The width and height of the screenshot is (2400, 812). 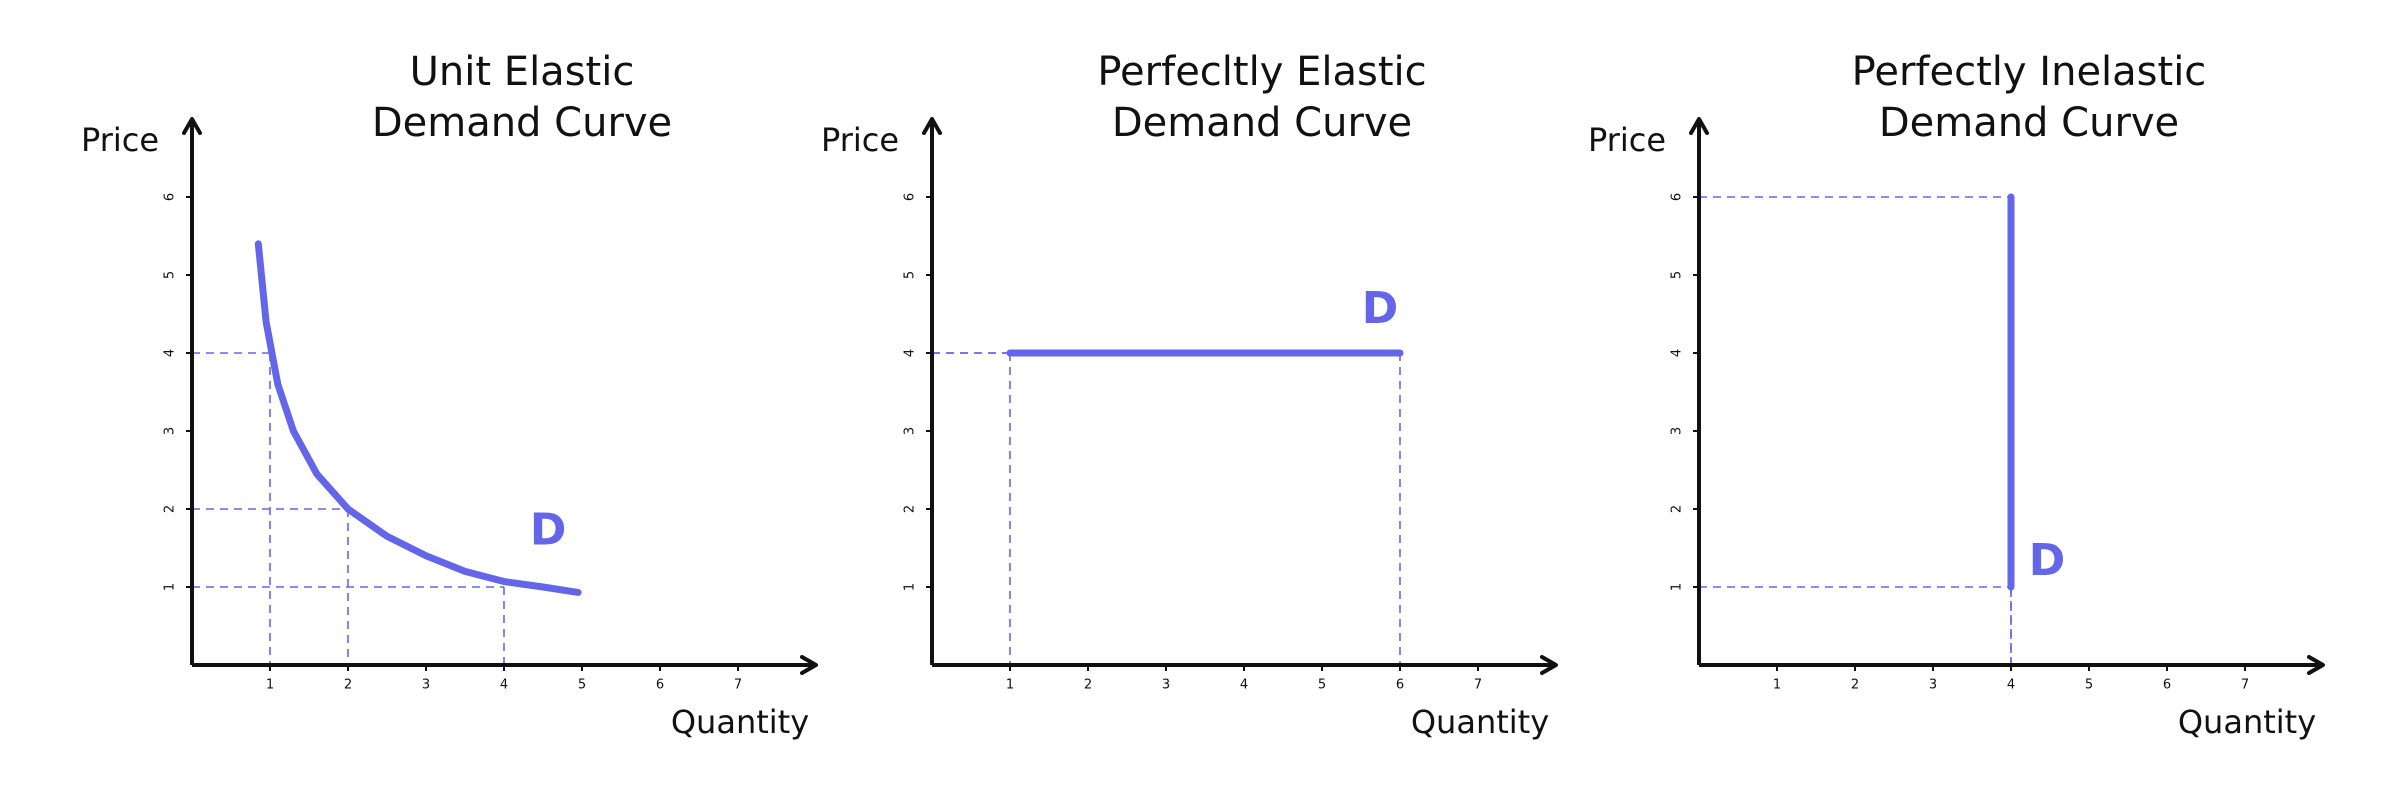 What do you see at coordinates (418, 418) in the screenshot?
I see `demand-line` at bounding box center [418, 418].